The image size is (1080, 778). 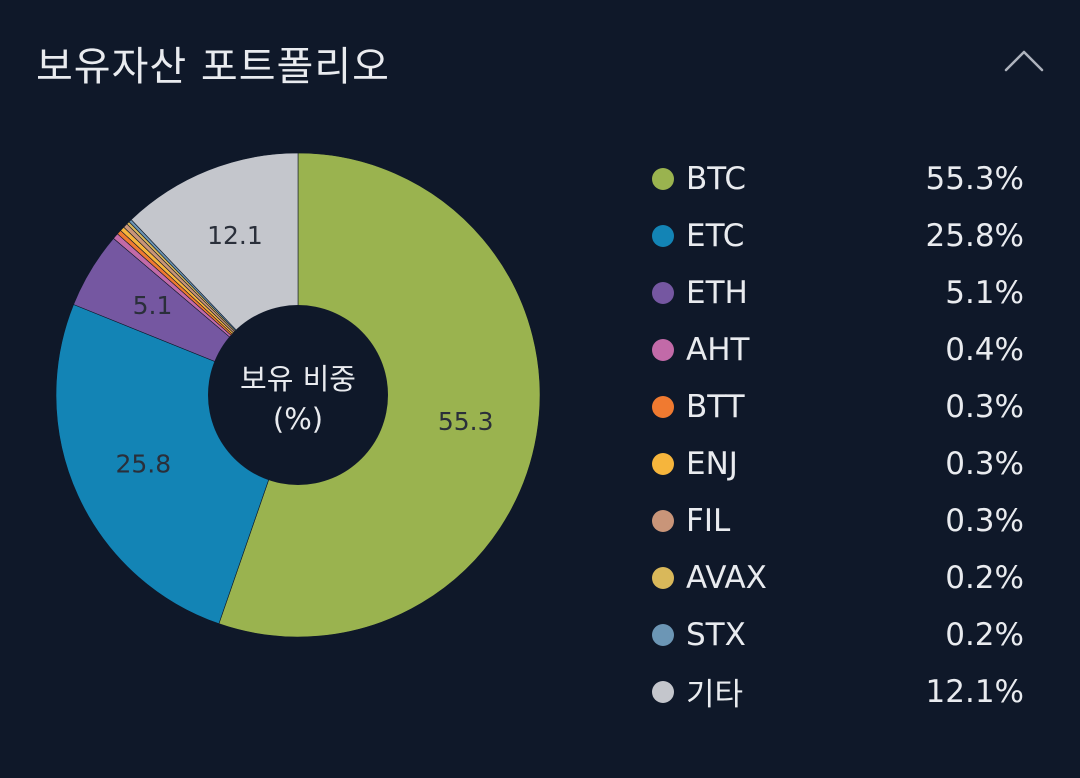 I want to click on legend-label: AVAX, so click(x=726, y=577).